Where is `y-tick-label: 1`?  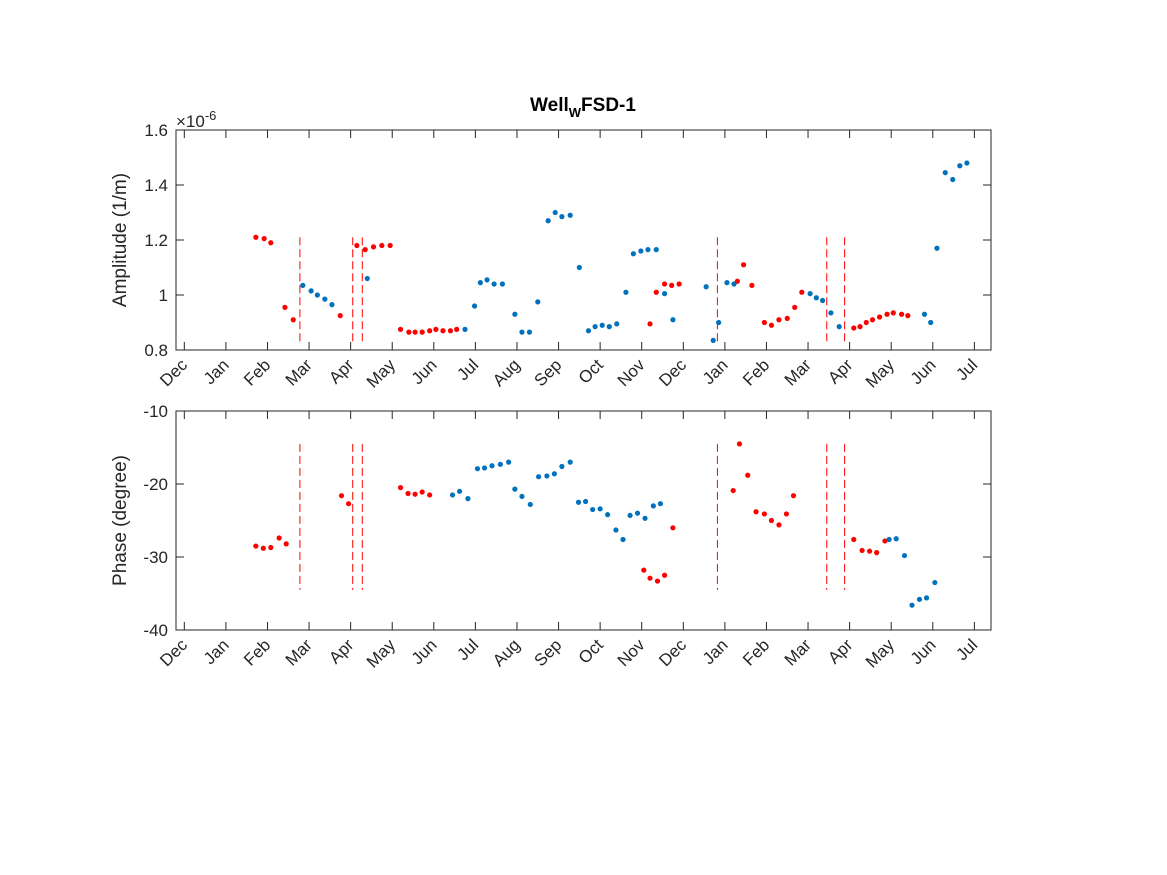 y-tick-label: 1 is located at coordinates (163, 295).